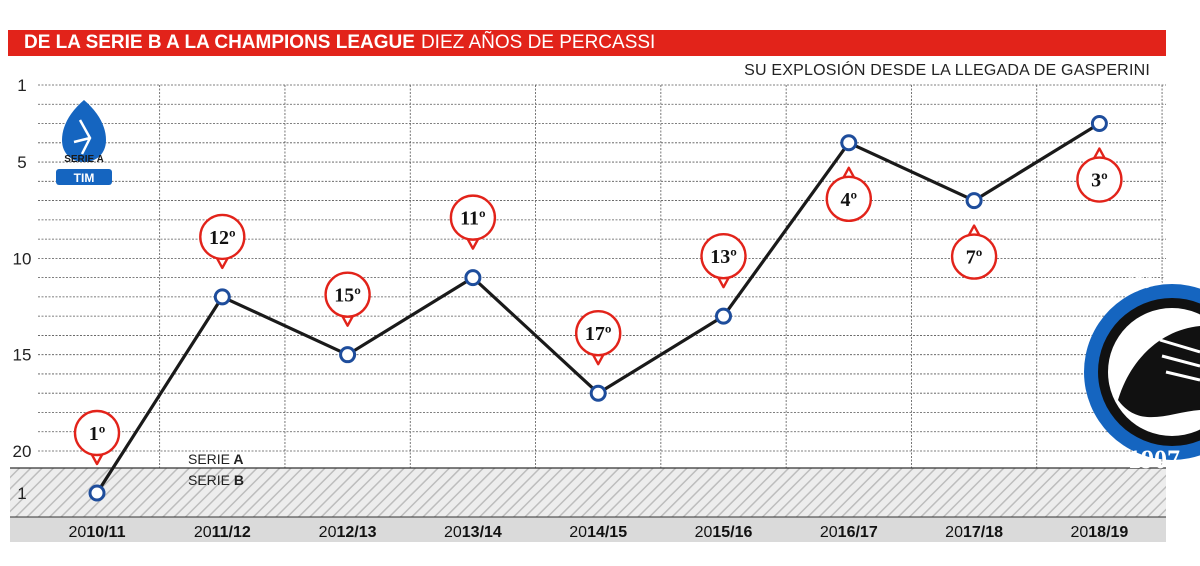 The image size is (1200, 566). I want to click on position-badge: 7º, so click(974, 252).